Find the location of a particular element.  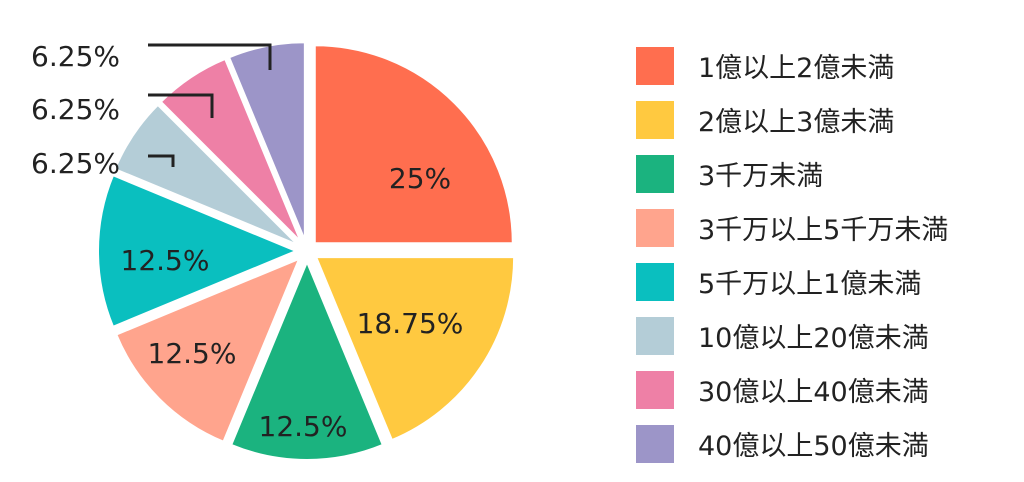

legend-label: 30億以上40億未満 is located at coordinates (813, 392).